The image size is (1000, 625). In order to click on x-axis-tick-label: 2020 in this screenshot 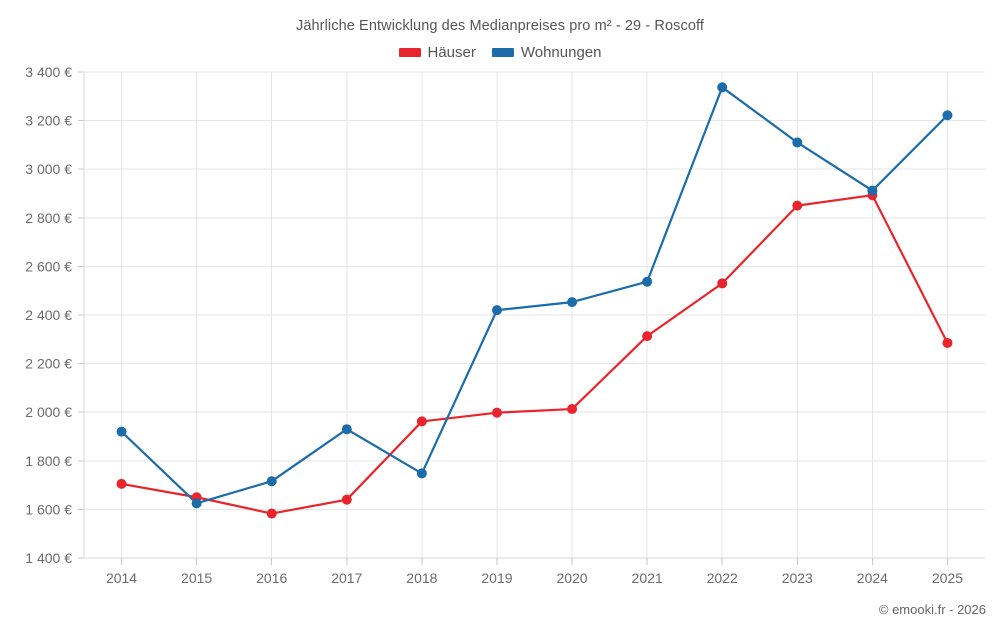, I will do `click(571, 578)`.